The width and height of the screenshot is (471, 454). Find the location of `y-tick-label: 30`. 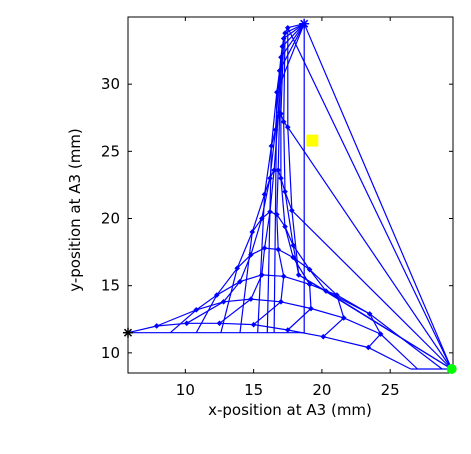

y-tick-label: 30 is located at coordinates (110, 84).